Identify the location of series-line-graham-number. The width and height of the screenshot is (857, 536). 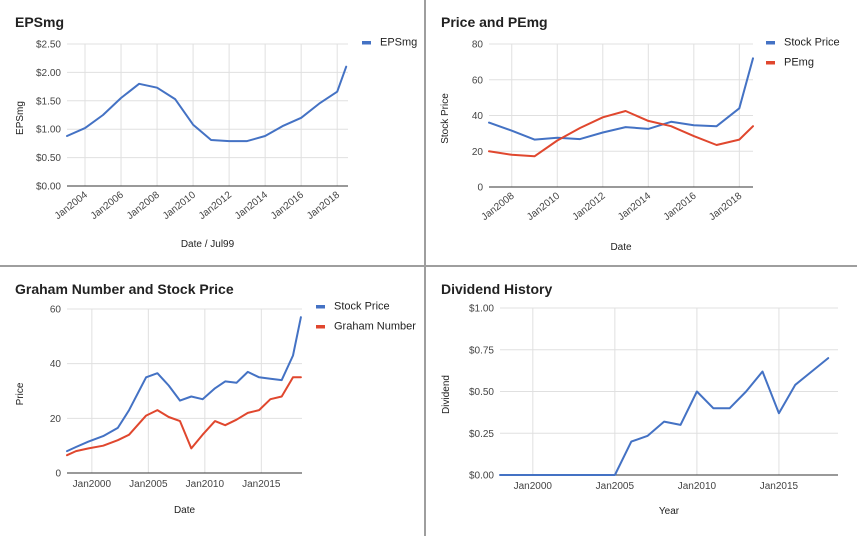
(184, 416).